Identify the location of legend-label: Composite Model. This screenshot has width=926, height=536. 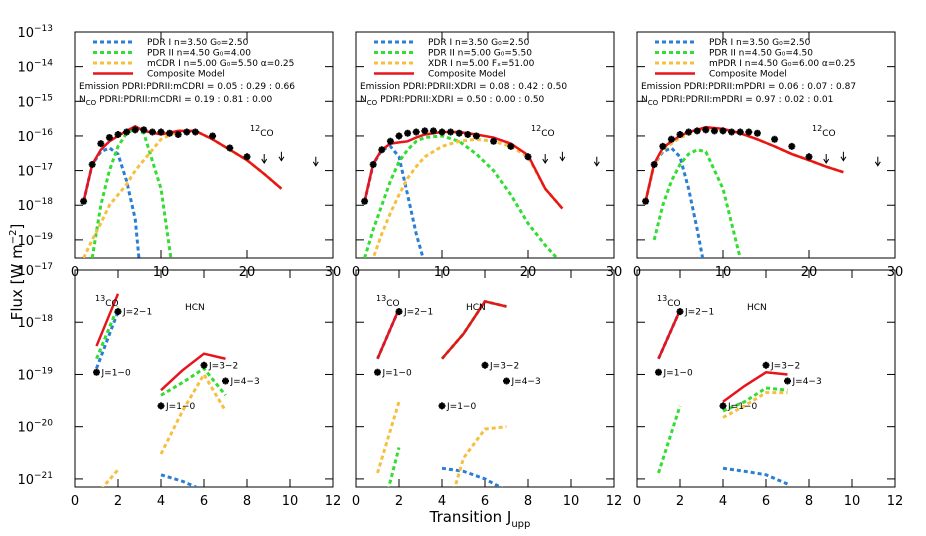
(467, 75).